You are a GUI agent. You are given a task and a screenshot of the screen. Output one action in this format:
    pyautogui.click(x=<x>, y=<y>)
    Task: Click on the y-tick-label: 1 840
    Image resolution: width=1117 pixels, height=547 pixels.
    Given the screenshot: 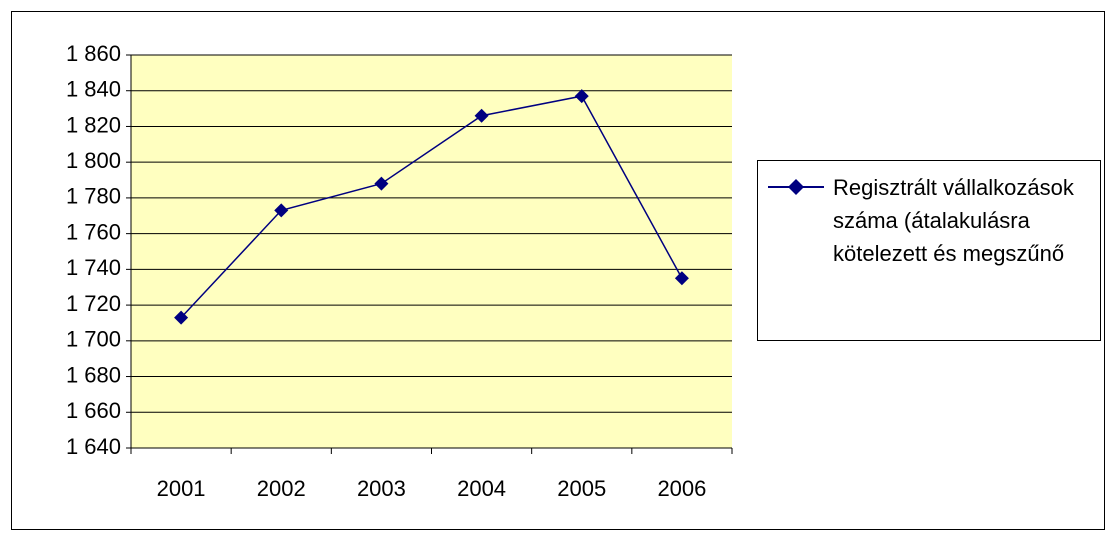 What is the action you would take?
    pyautogui.click(x=93, y=89)
    